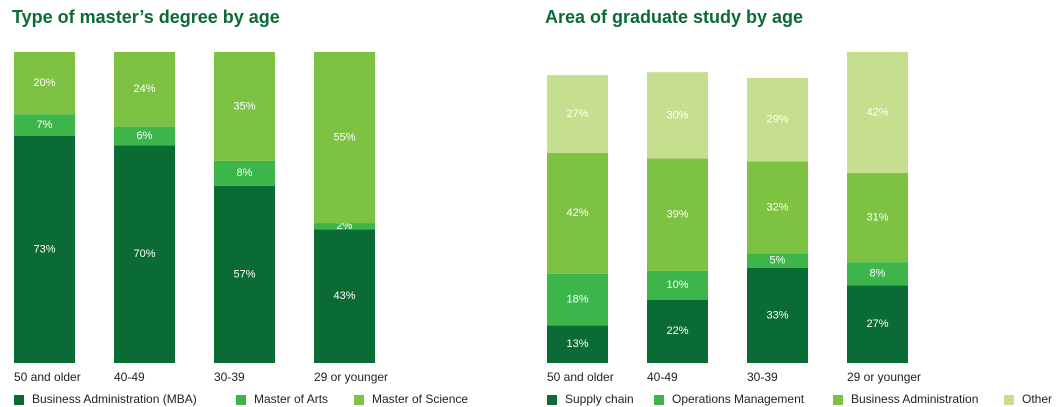 This screenshot has height=407, width=1057. Describe the element at coordinates (599, 399) in the screenshot. I see `legend-label: Supply chain` at that location.